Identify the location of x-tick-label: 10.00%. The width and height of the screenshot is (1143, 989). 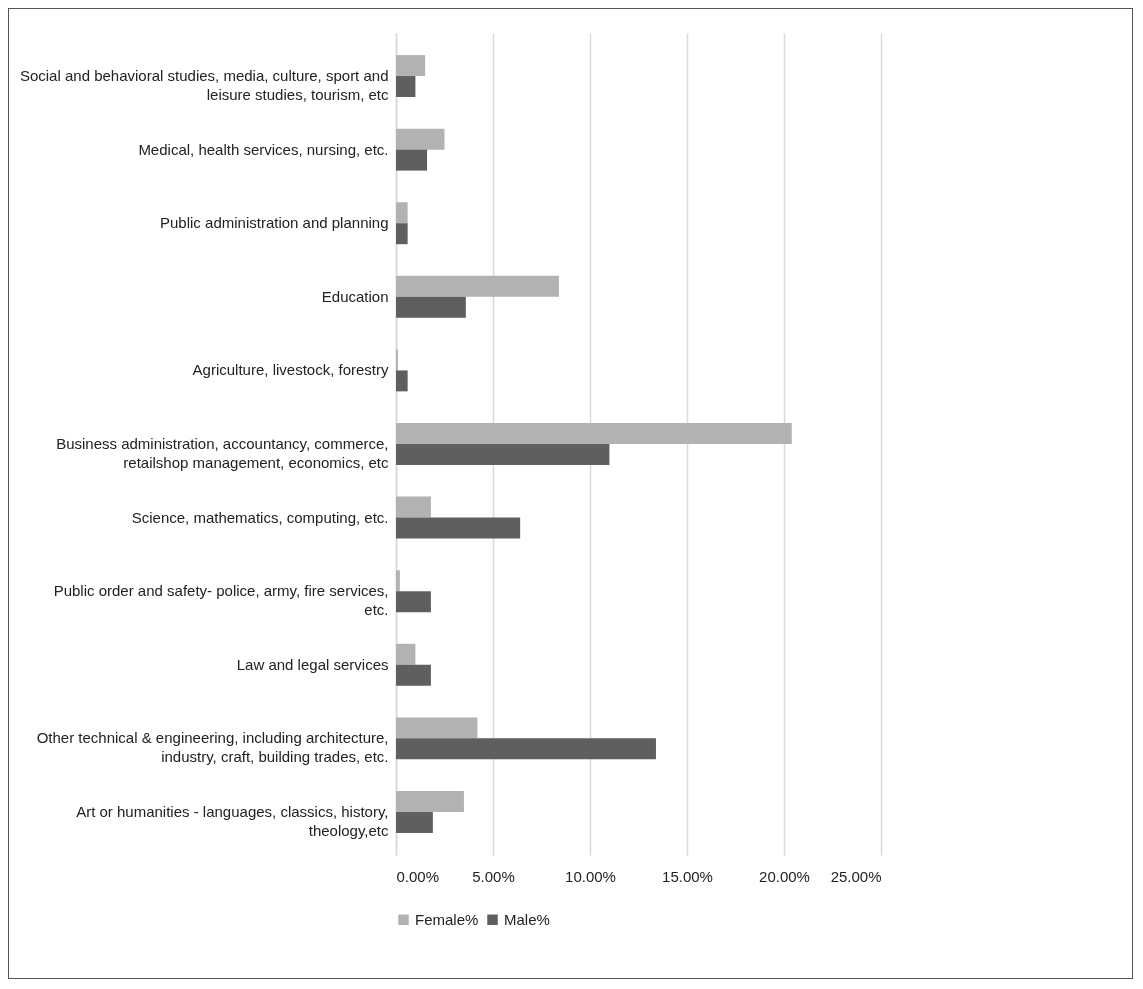
(590, 876).